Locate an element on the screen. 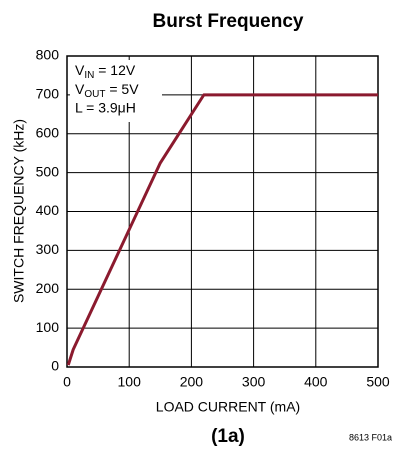  x-tick-label: 300 is located at coordinates (254, 382).